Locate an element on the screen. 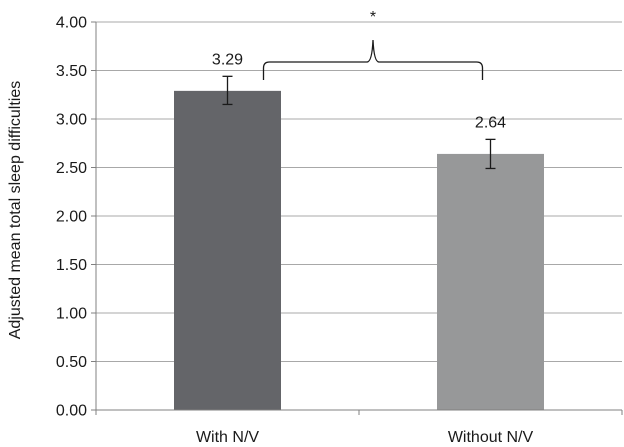 The height and width of the screenshot is (447, 624). data-label: 2.64 is located at coordinates (490, 122).